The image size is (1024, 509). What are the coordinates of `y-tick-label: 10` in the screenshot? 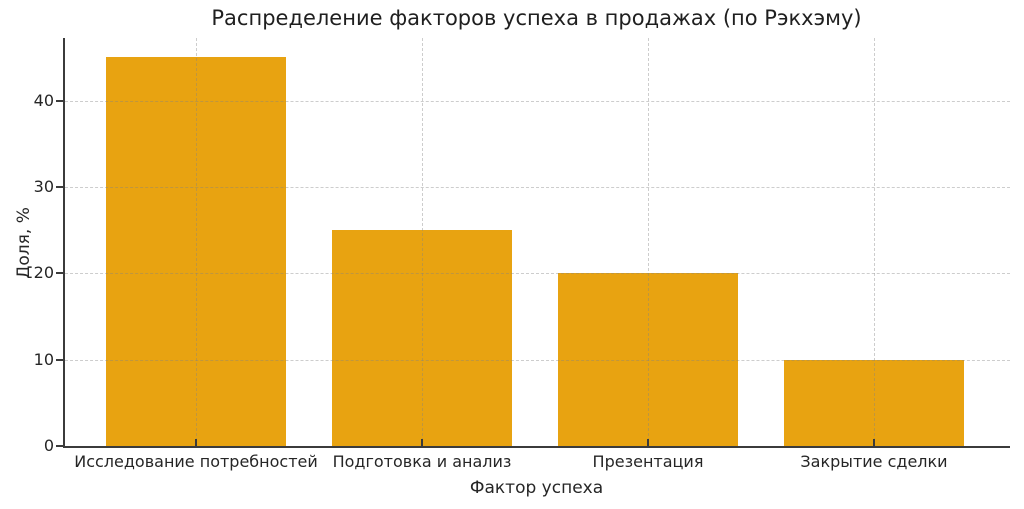 It's located at (43, 359).